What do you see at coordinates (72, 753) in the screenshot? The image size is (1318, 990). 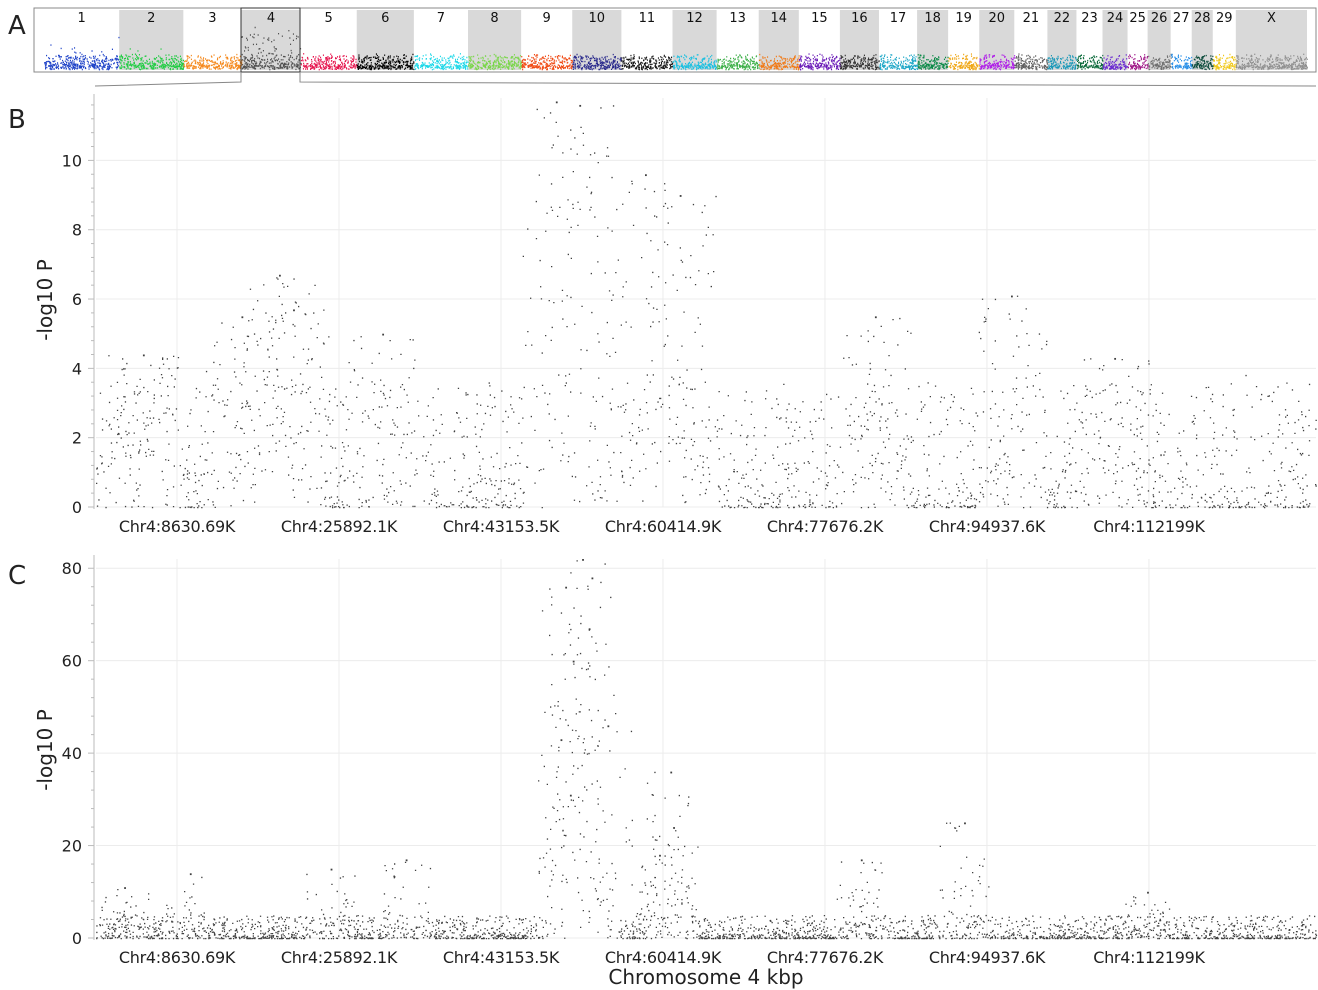 I see `y-tick-label: 40` at bounding box center [72, 753].